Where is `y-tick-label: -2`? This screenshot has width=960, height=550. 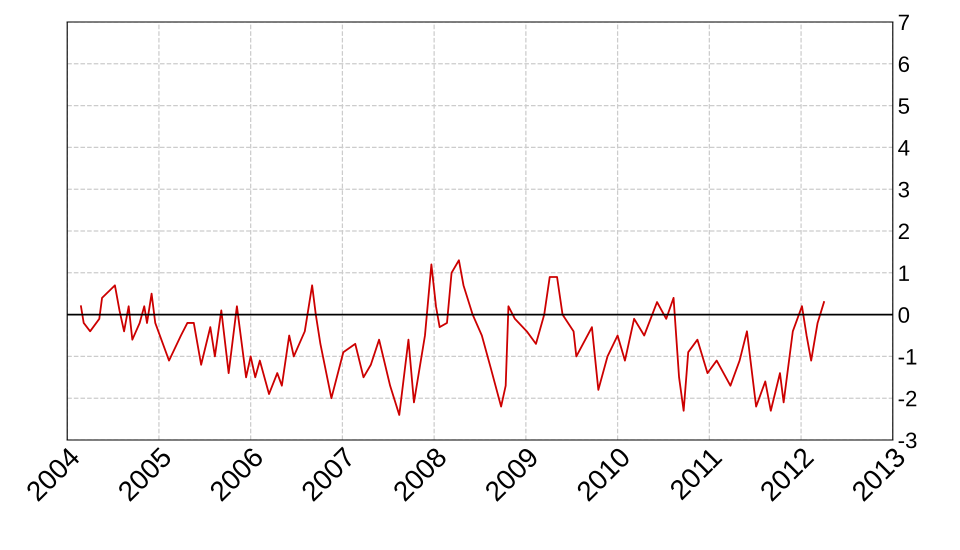 y-tick-label: -2 is located at coordinates (907, 398).